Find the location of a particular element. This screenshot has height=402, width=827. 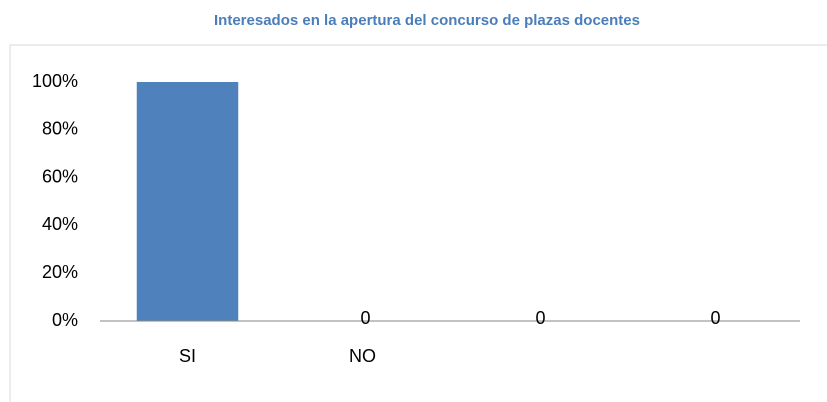

y-tick-label: 80% is located at coordinates (60, 129).